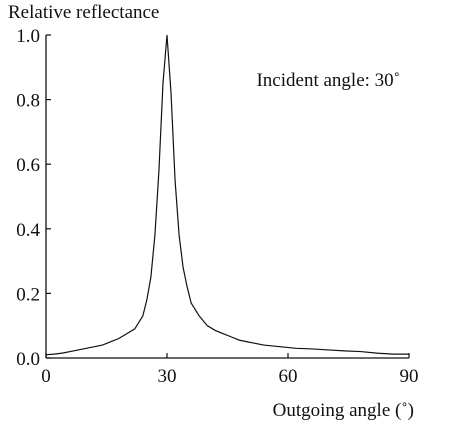 This screenshot has height=435, width=474. Describe the element at coordinates (28, 294) in the screenshot. I see `y-tick-label: 0.2` at that location.